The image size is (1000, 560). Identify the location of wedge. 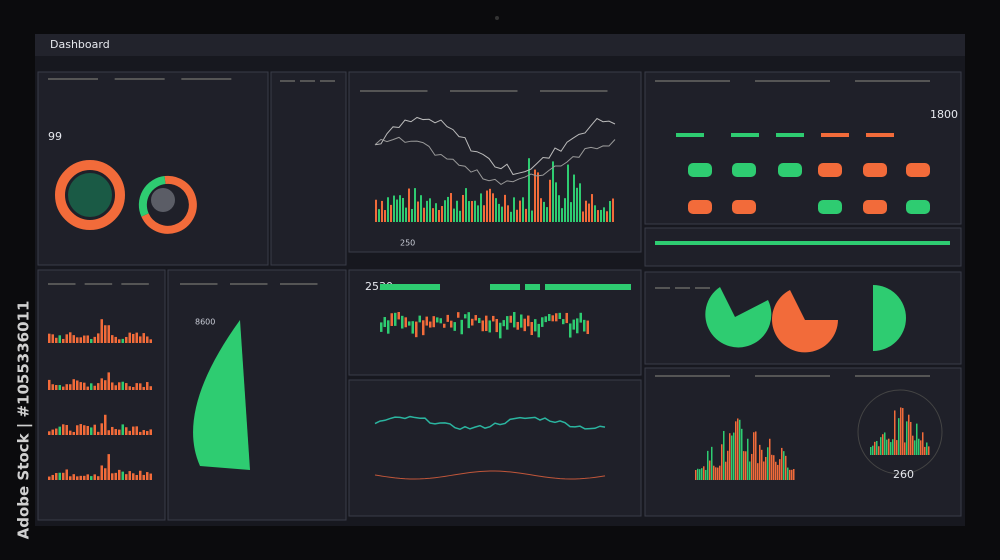
(221, 395).